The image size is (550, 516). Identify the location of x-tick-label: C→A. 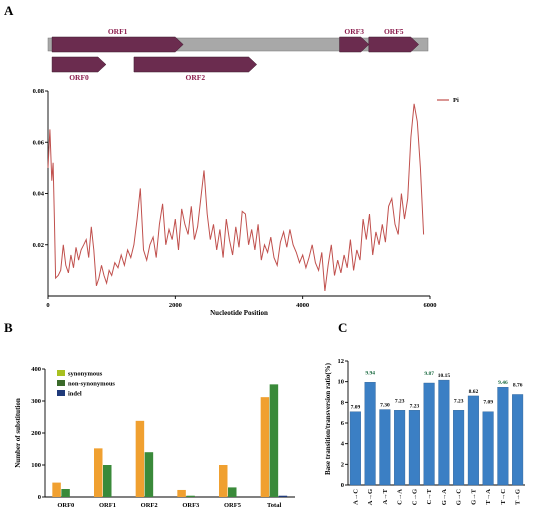
(400, 497).